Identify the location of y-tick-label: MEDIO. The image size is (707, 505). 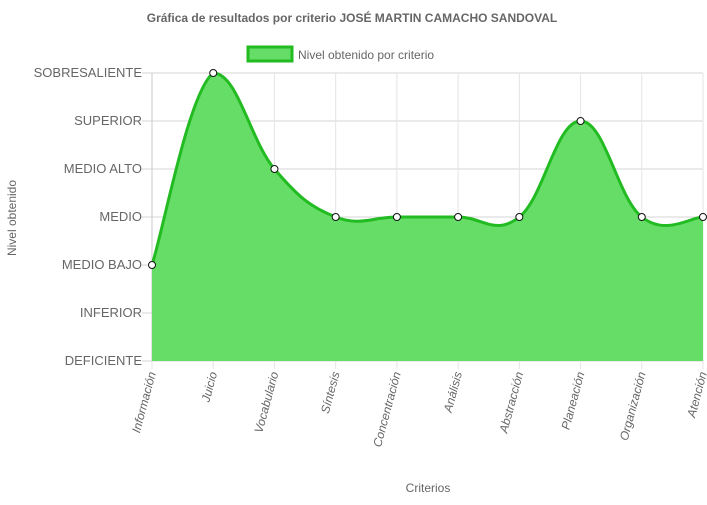
(120, 216).